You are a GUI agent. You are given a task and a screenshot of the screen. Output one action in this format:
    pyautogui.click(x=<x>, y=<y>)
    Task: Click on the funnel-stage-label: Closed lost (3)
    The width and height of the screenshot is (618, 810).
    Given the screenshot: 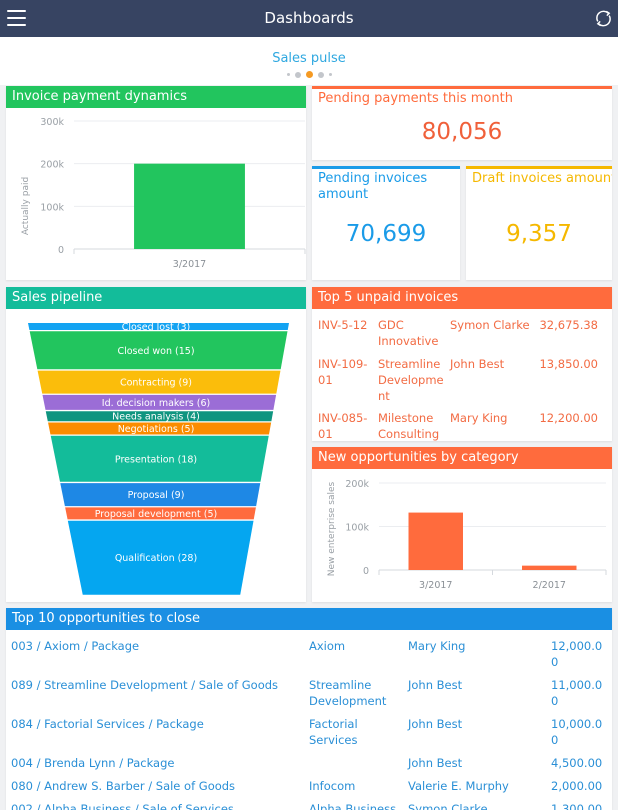 What is the action you would take?
    pyautogui.click(x=156, y=327)
    